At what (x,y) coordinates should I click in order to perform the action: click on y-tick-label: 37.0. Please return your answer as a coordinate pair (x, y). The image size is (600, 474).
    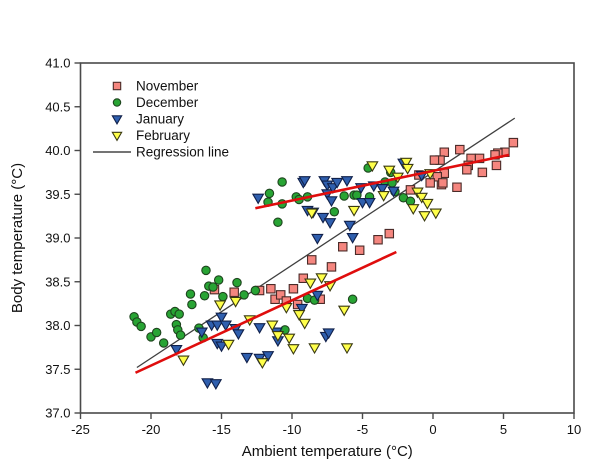
    Looking at the image, I should click on (57, 413).